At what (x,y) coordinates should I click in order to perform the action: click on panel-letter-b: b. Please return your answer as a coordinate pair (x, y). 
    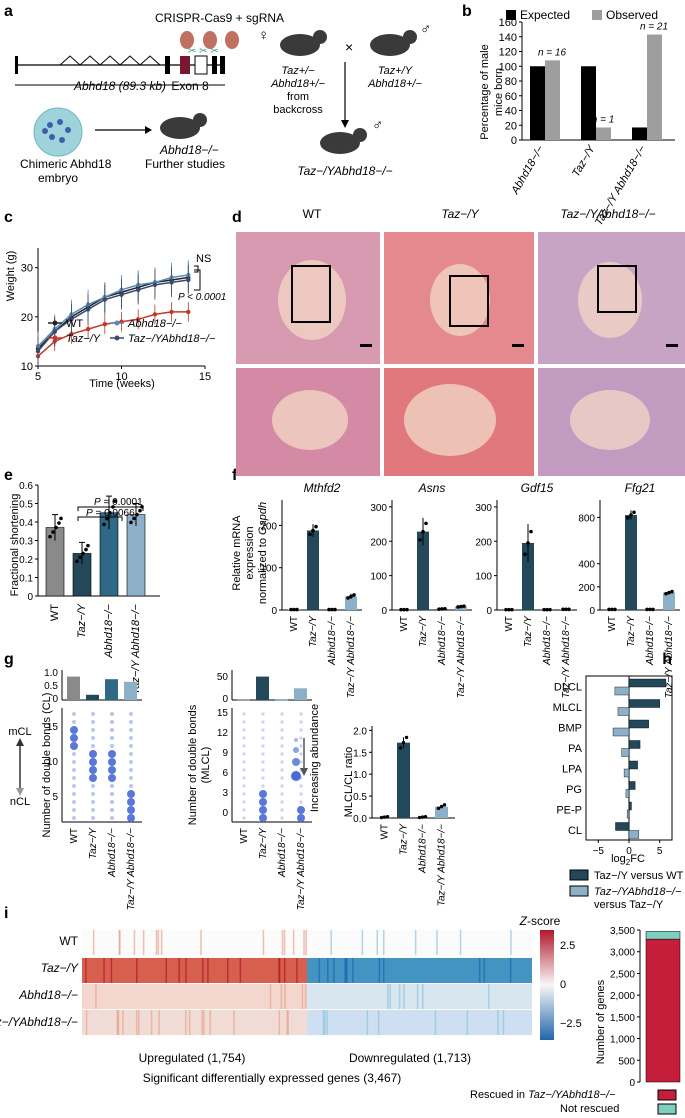
    Looking at the image, I should click on (467, 11).